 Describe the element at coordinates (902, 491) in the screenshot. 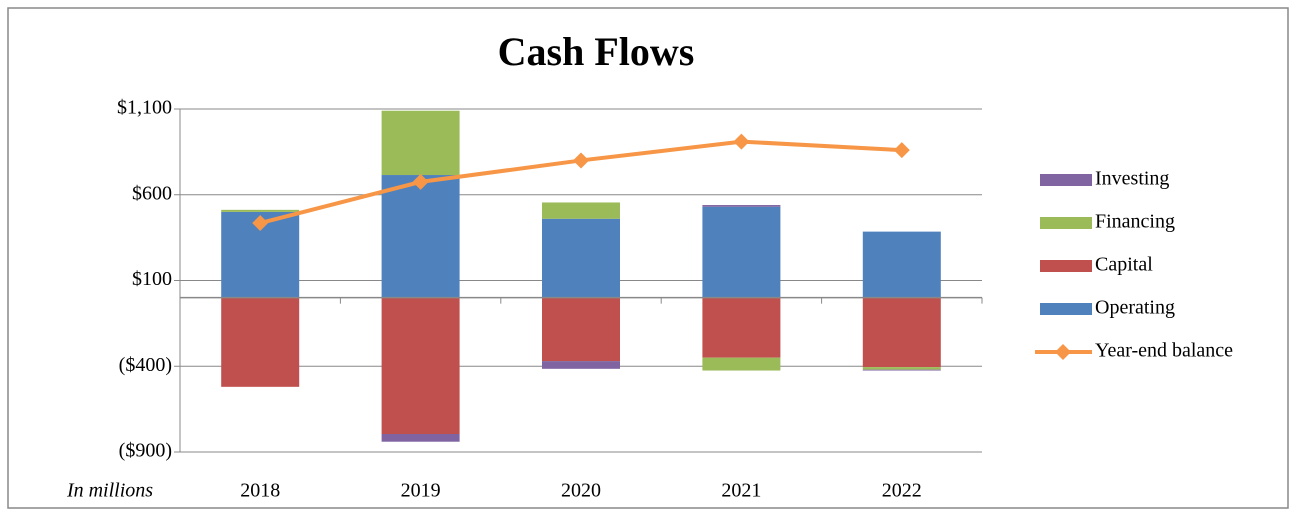

I see `x-tick-label: 2022` at that location.